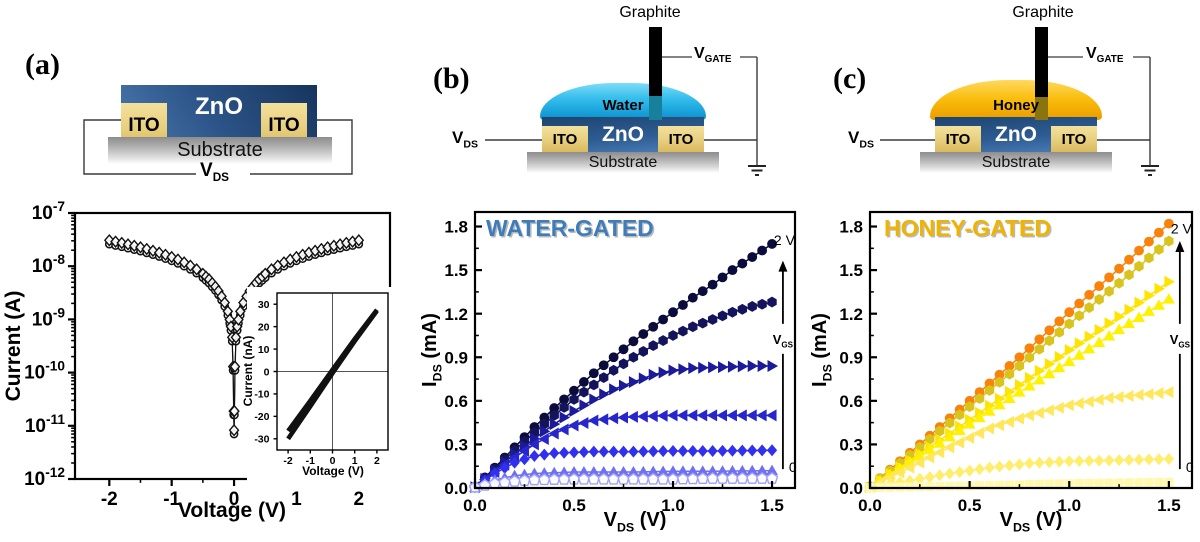 The height and width of the screenshot is (542, 1200). I want to click on panel-b: (b) Graphite ZnO ITO ITO Substrate, so click(600, 100).